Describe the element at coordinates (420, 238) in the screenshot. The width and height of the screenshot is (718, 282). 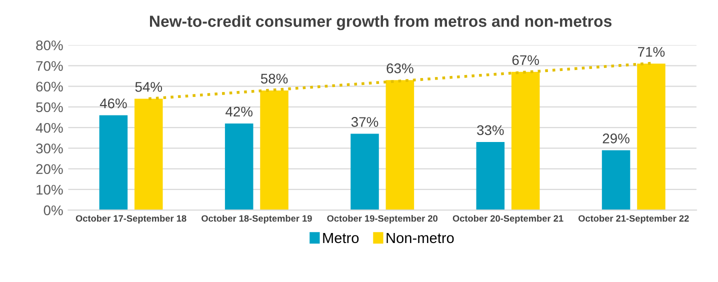
I see `legend-label: Non-metro` at that location.